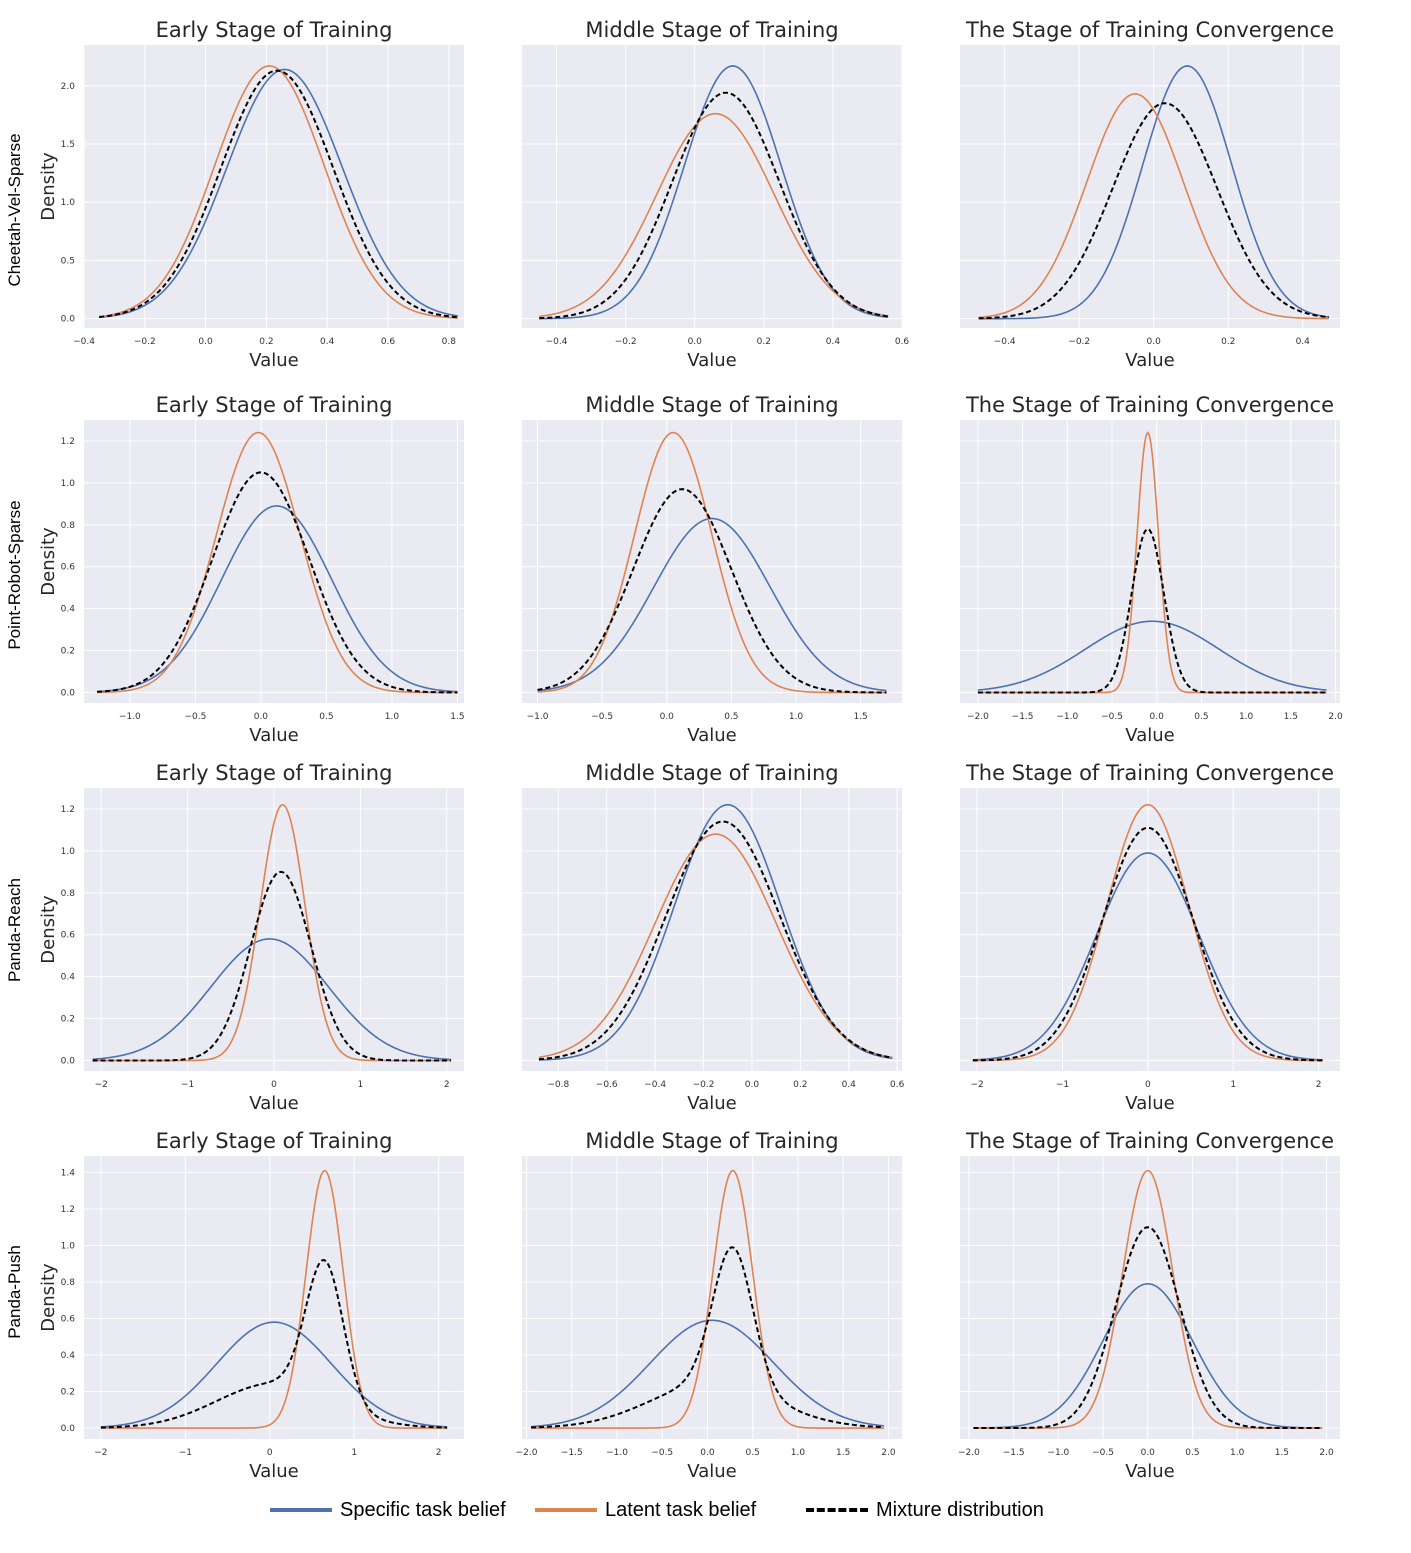 The image size is (1411, 1553). Describe the element at coordinates (68, 1173) in the screenshot. I see `y-tick-label: 1.4` at that location.